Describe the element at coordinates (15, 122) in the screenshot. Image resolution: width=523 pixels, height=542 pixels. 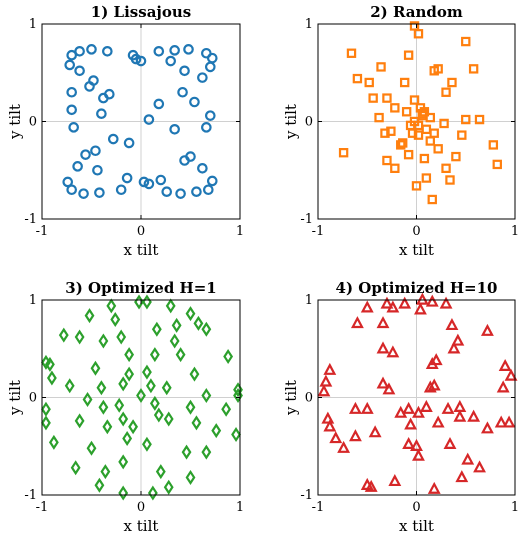
I see `y-axis-label: y tilt` at that location.